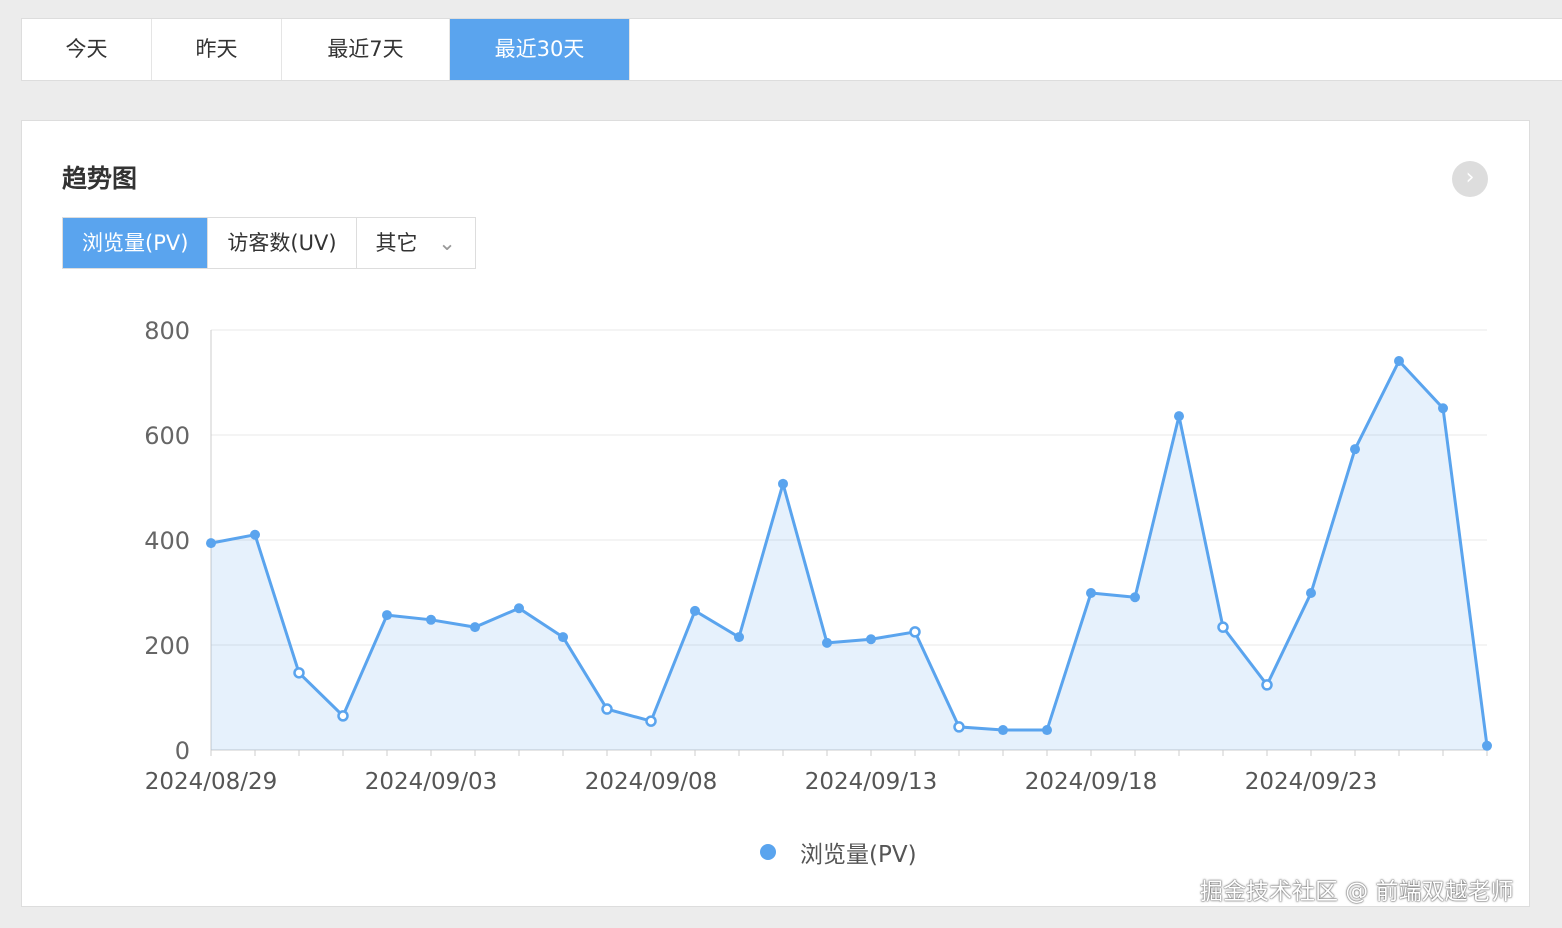 The height and width of the screenshot is (928, 1562). Describe the element at coordinates (1470, 179) in the screenshot. I see `chevron-right-icon: ›` at that location.